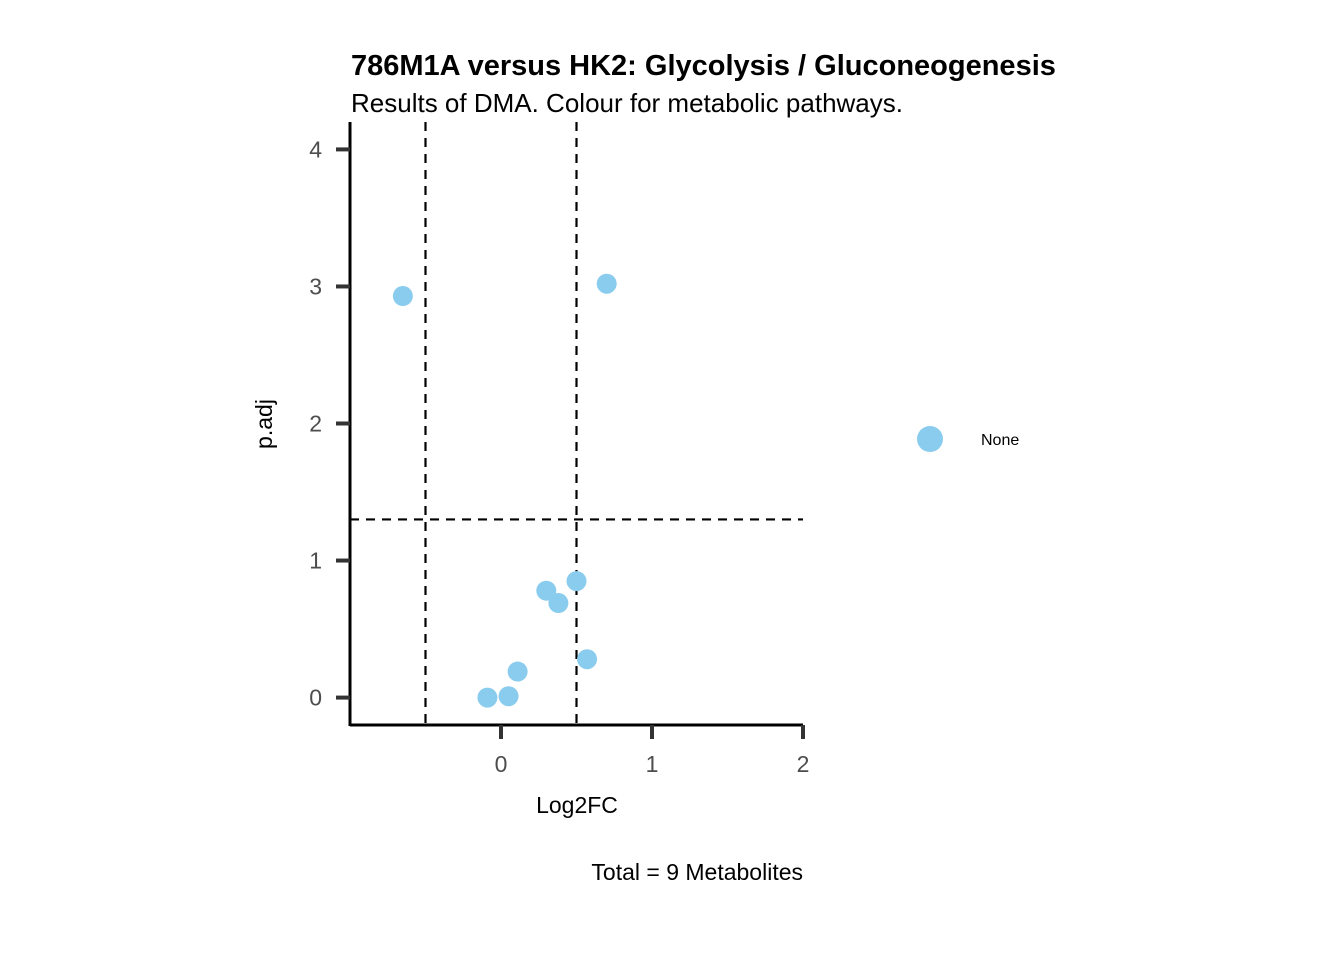 This screenshot has height=960, width=1344. Describe the element at coordinates (803, 764) in the screenshot. I see `x-tick-label-2: 2` at that location.